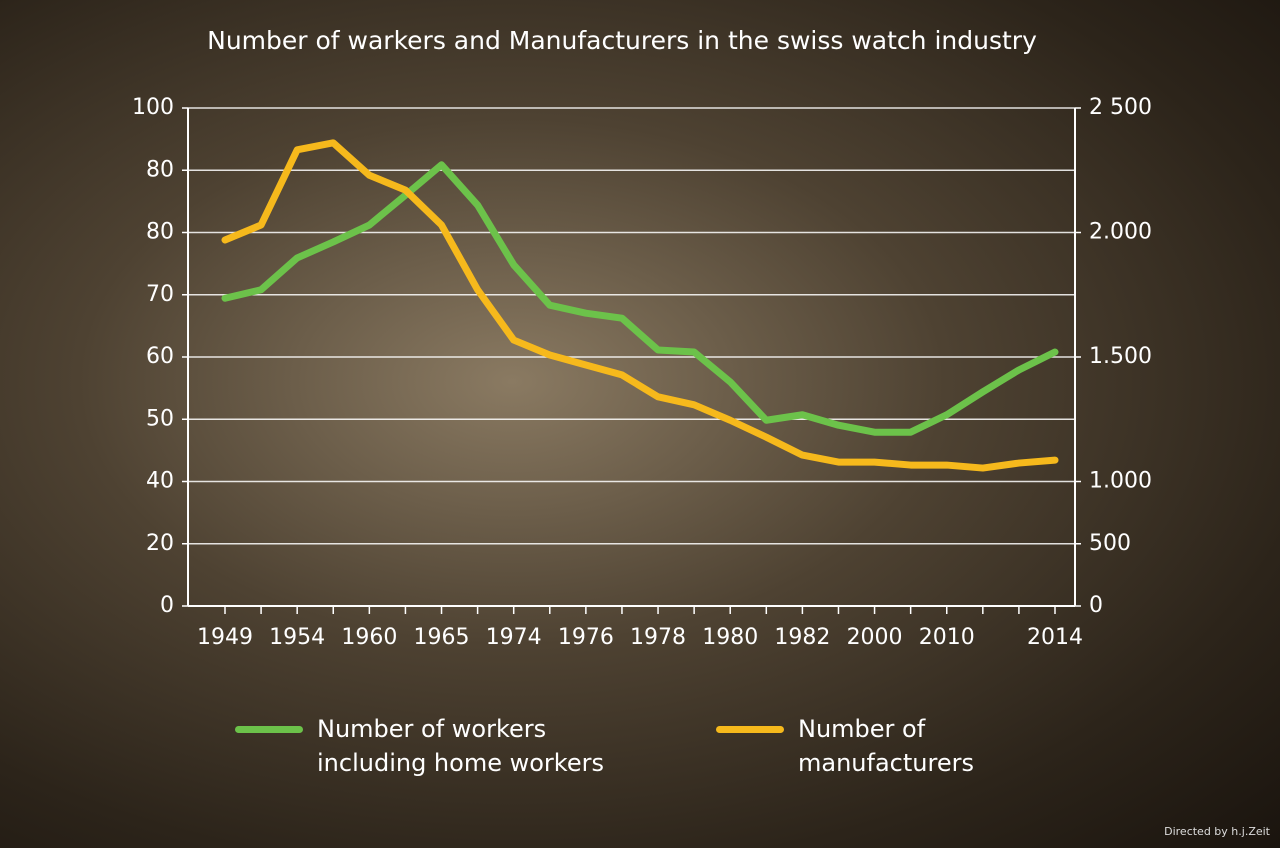 The height and width of the screenshot is (848, 1280). What do you see at coordinates (153, 107) in the screenshot?
I see `y-tick-label: 100` at bounding box center [153, 107].